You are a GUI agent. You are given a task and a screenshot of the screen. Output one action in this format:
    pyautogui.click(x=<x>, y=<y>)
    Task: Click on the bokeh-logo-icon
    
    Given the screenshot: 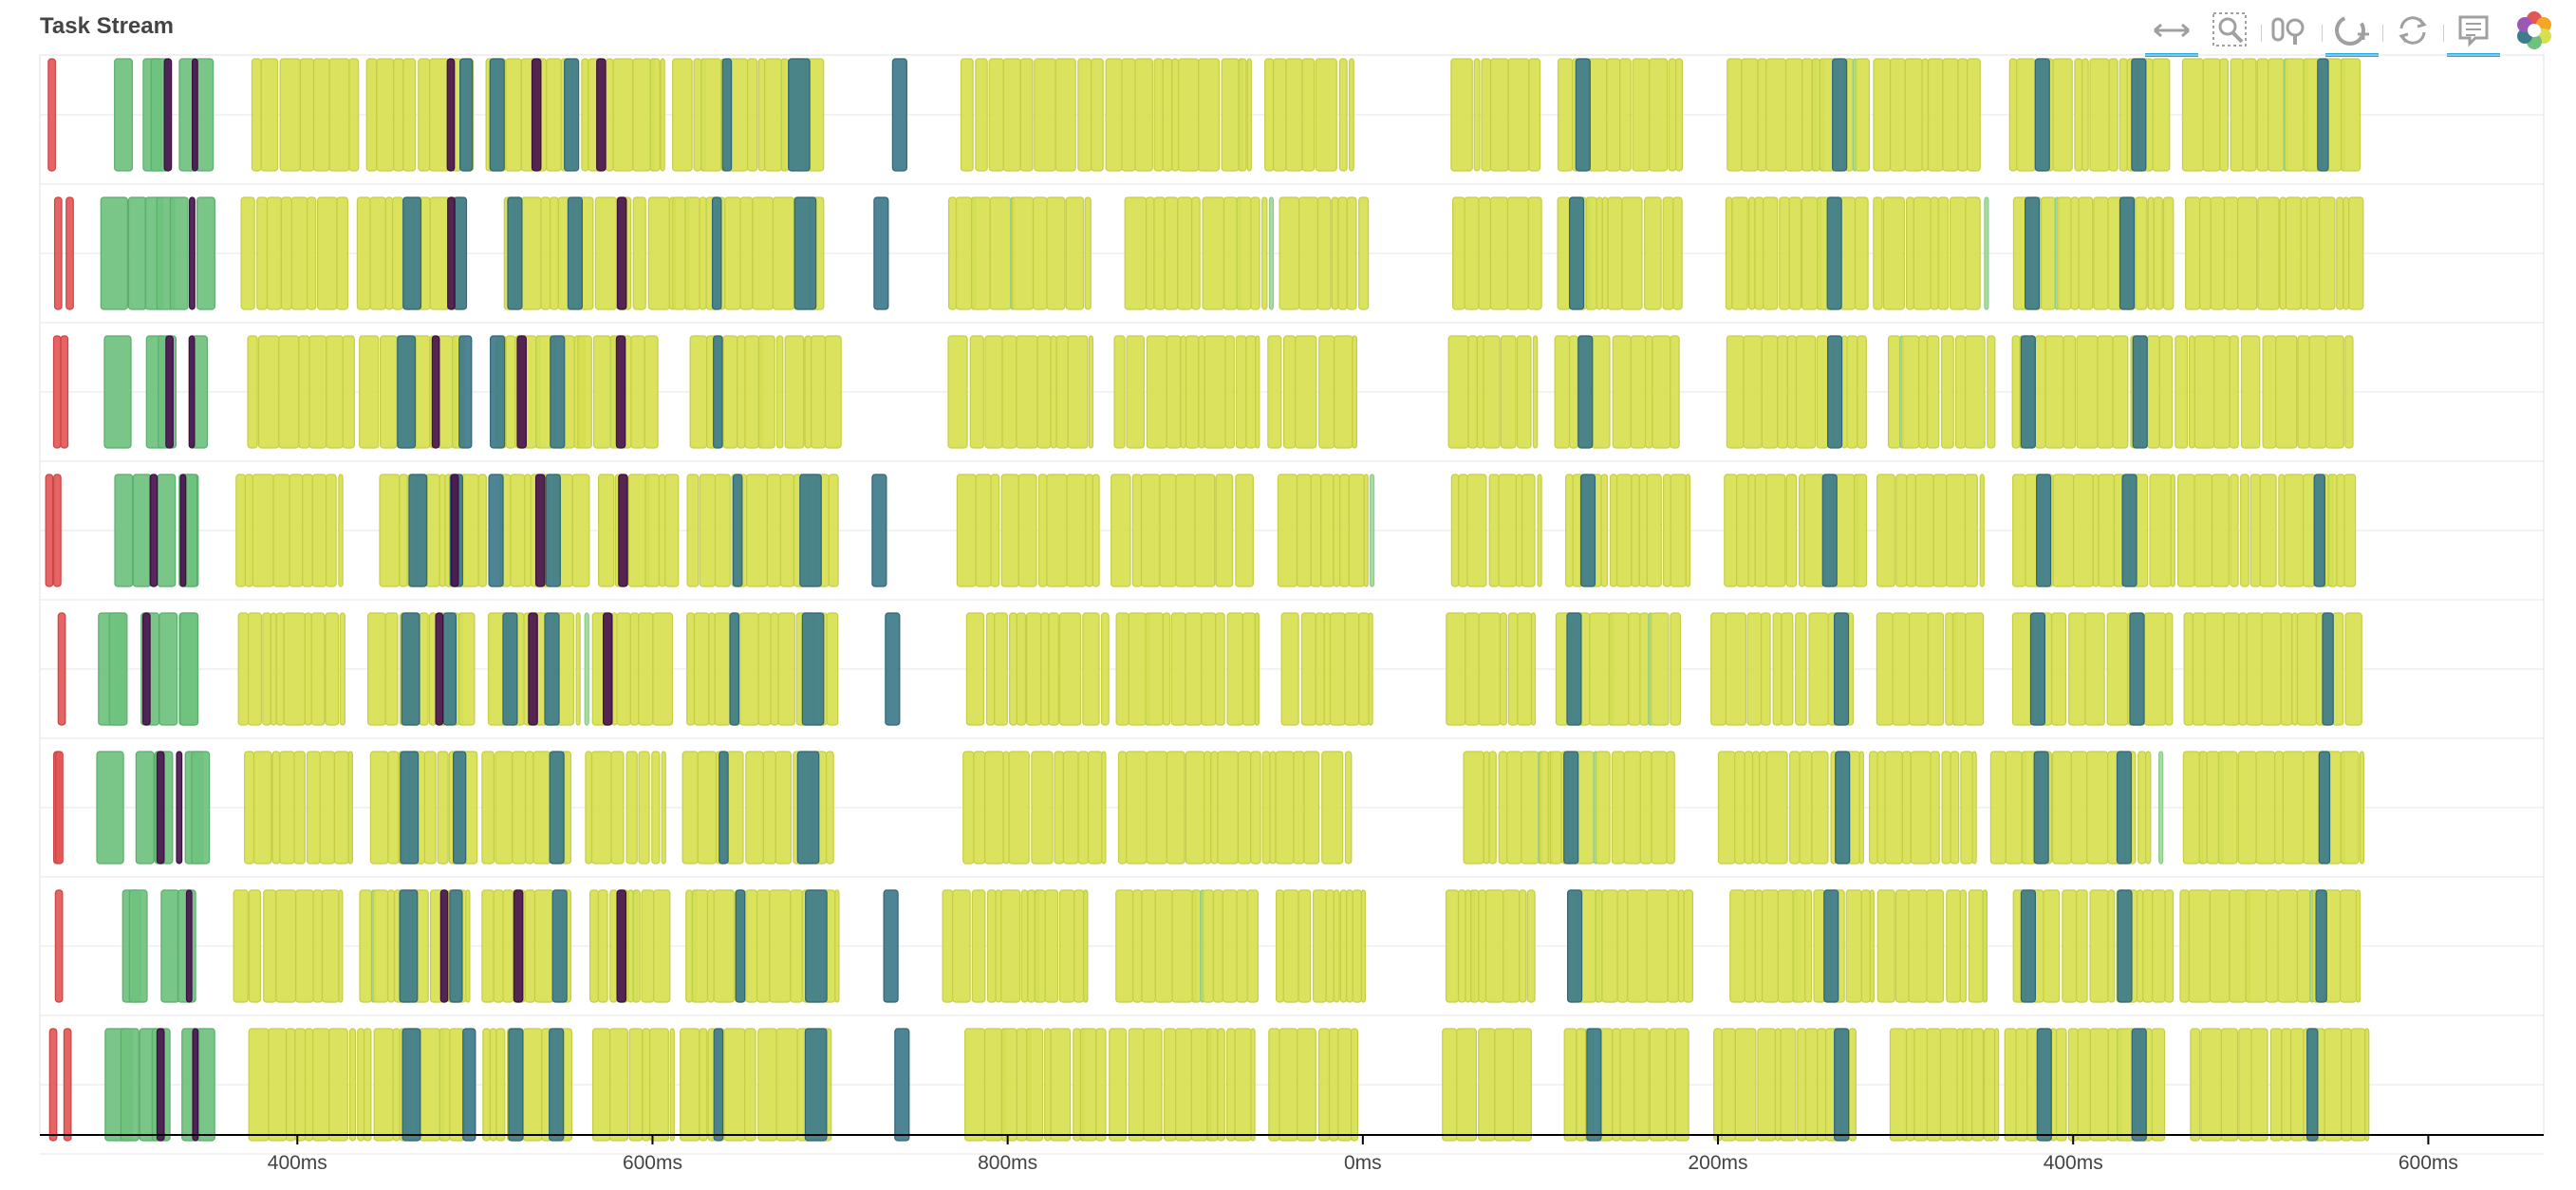 What is the action you would take?
    pyautogui.click(x=2534, y=30)
    